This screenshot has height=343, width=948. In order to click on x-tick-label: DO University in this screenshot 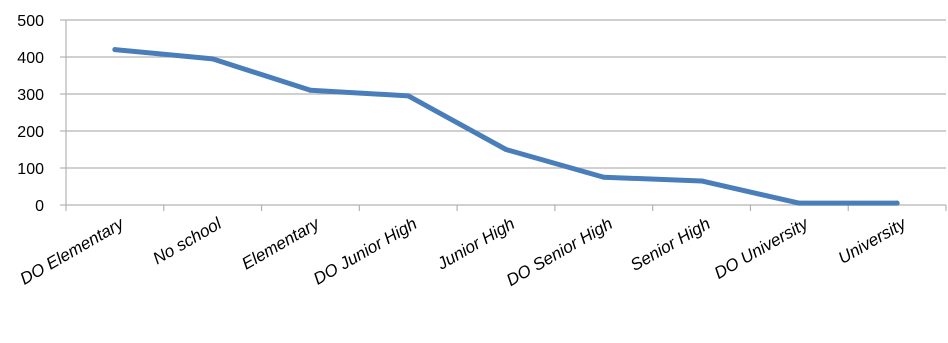, I will do `click(762, 248)`.